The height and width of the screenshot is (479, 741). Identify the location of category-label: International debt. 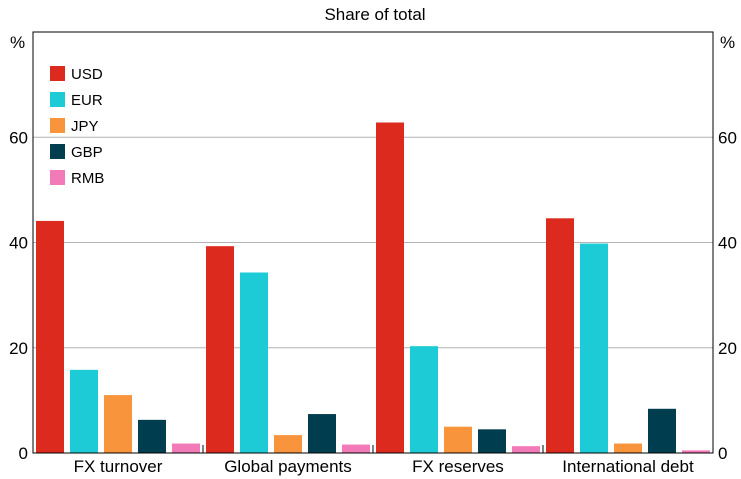
(628, 466).